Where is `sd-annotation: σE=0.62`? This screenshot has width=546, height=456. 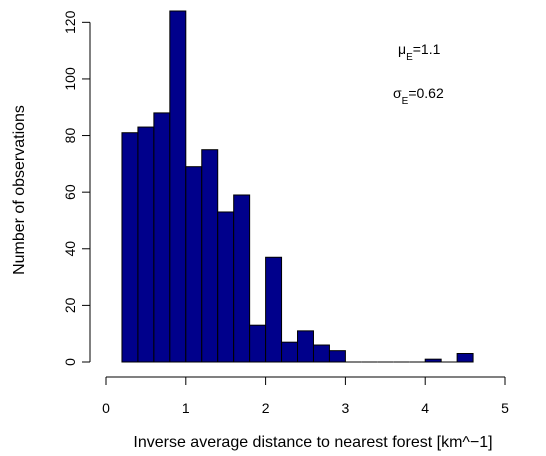 sd-annotation: σE=0.62 is located at coordinates (418, 96).